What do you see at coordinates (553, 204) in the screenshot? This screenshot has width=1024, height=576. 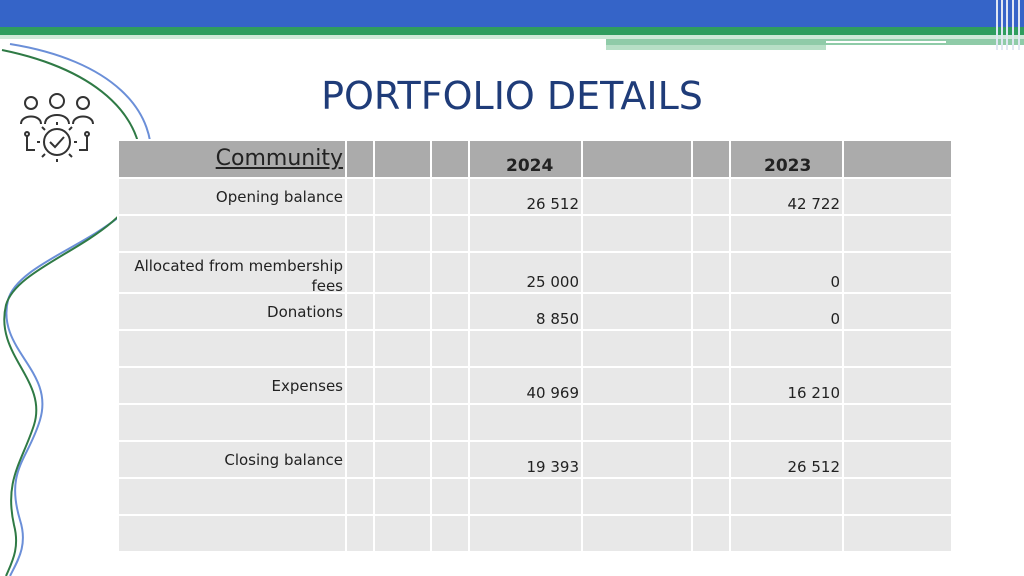 I see `value-2024: 26 512` at bounding box center [553, 204].